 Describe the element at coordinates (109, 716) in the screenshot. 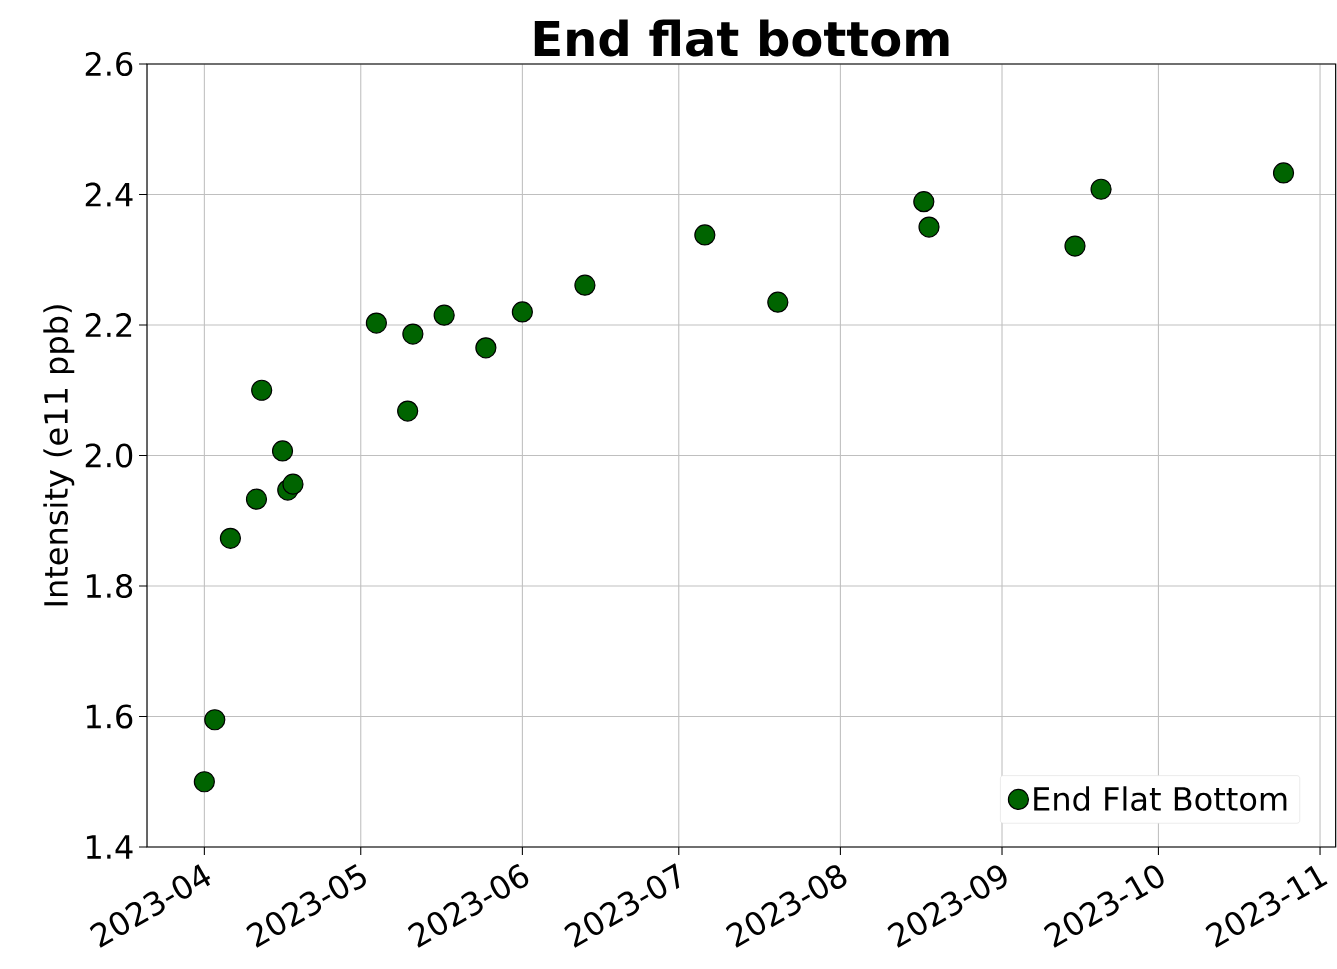

I see `y-tick-label: 1.6` at that location.